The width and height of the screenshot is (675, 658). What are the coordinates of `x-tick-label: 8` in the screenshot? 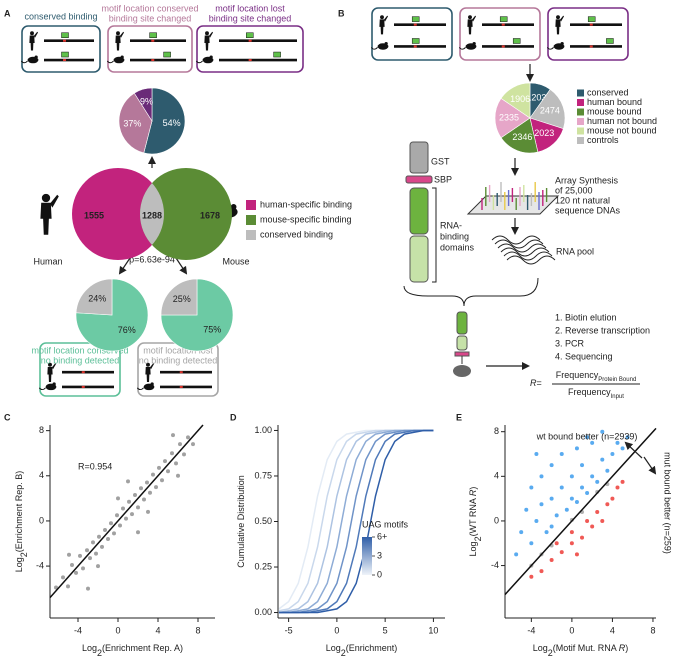 It's located at (197, 630).